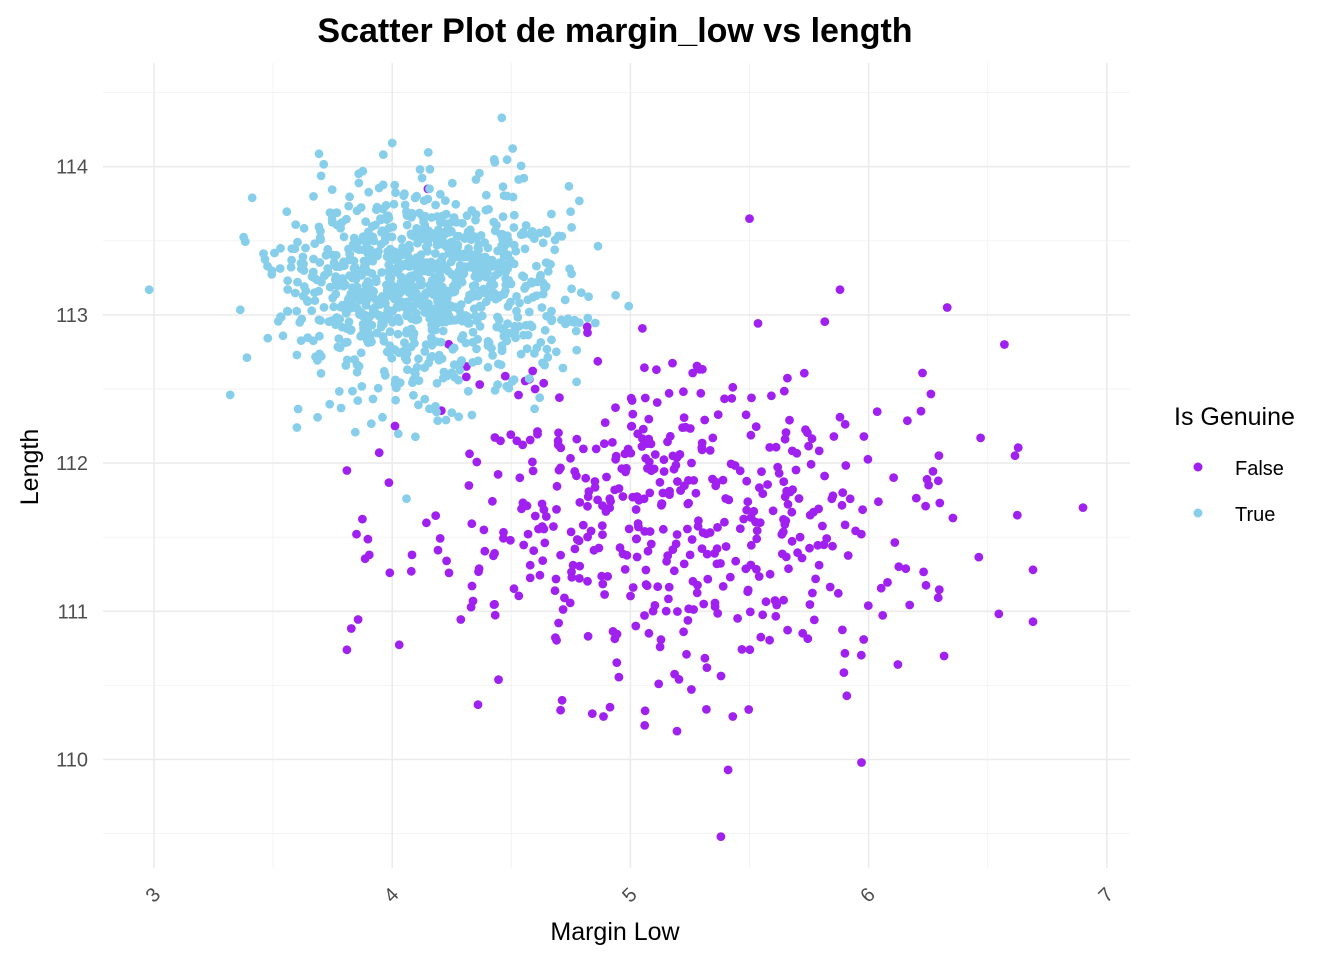 Image resolution: width=1344 pixels, height=965 pixels. I want to click on y-tick-label: 114, so click(72, 168).